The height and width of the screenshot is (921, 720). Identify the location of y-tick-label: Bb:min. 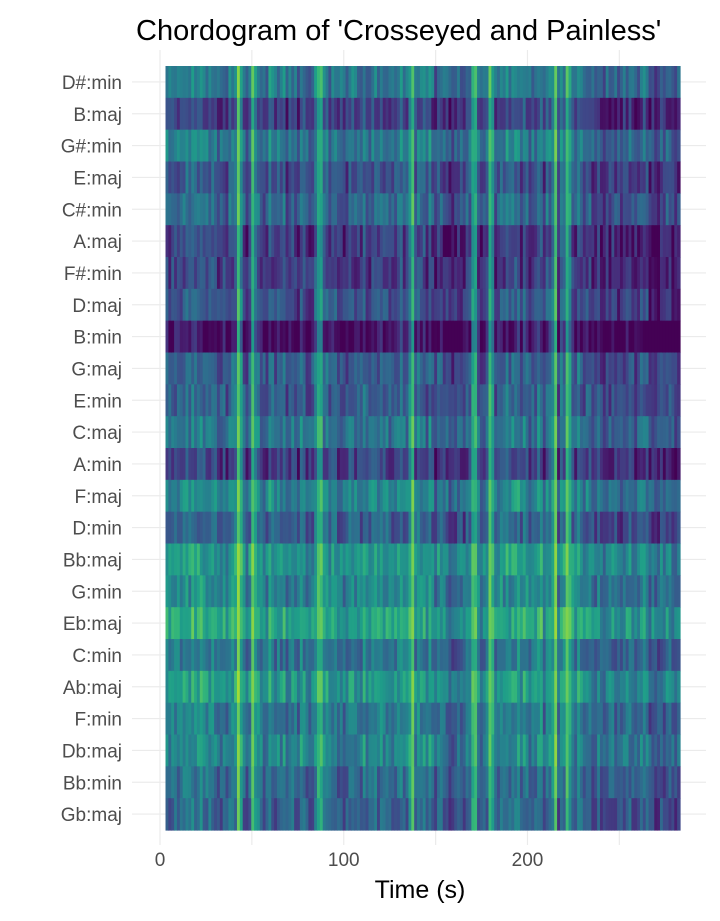
(92, 783).